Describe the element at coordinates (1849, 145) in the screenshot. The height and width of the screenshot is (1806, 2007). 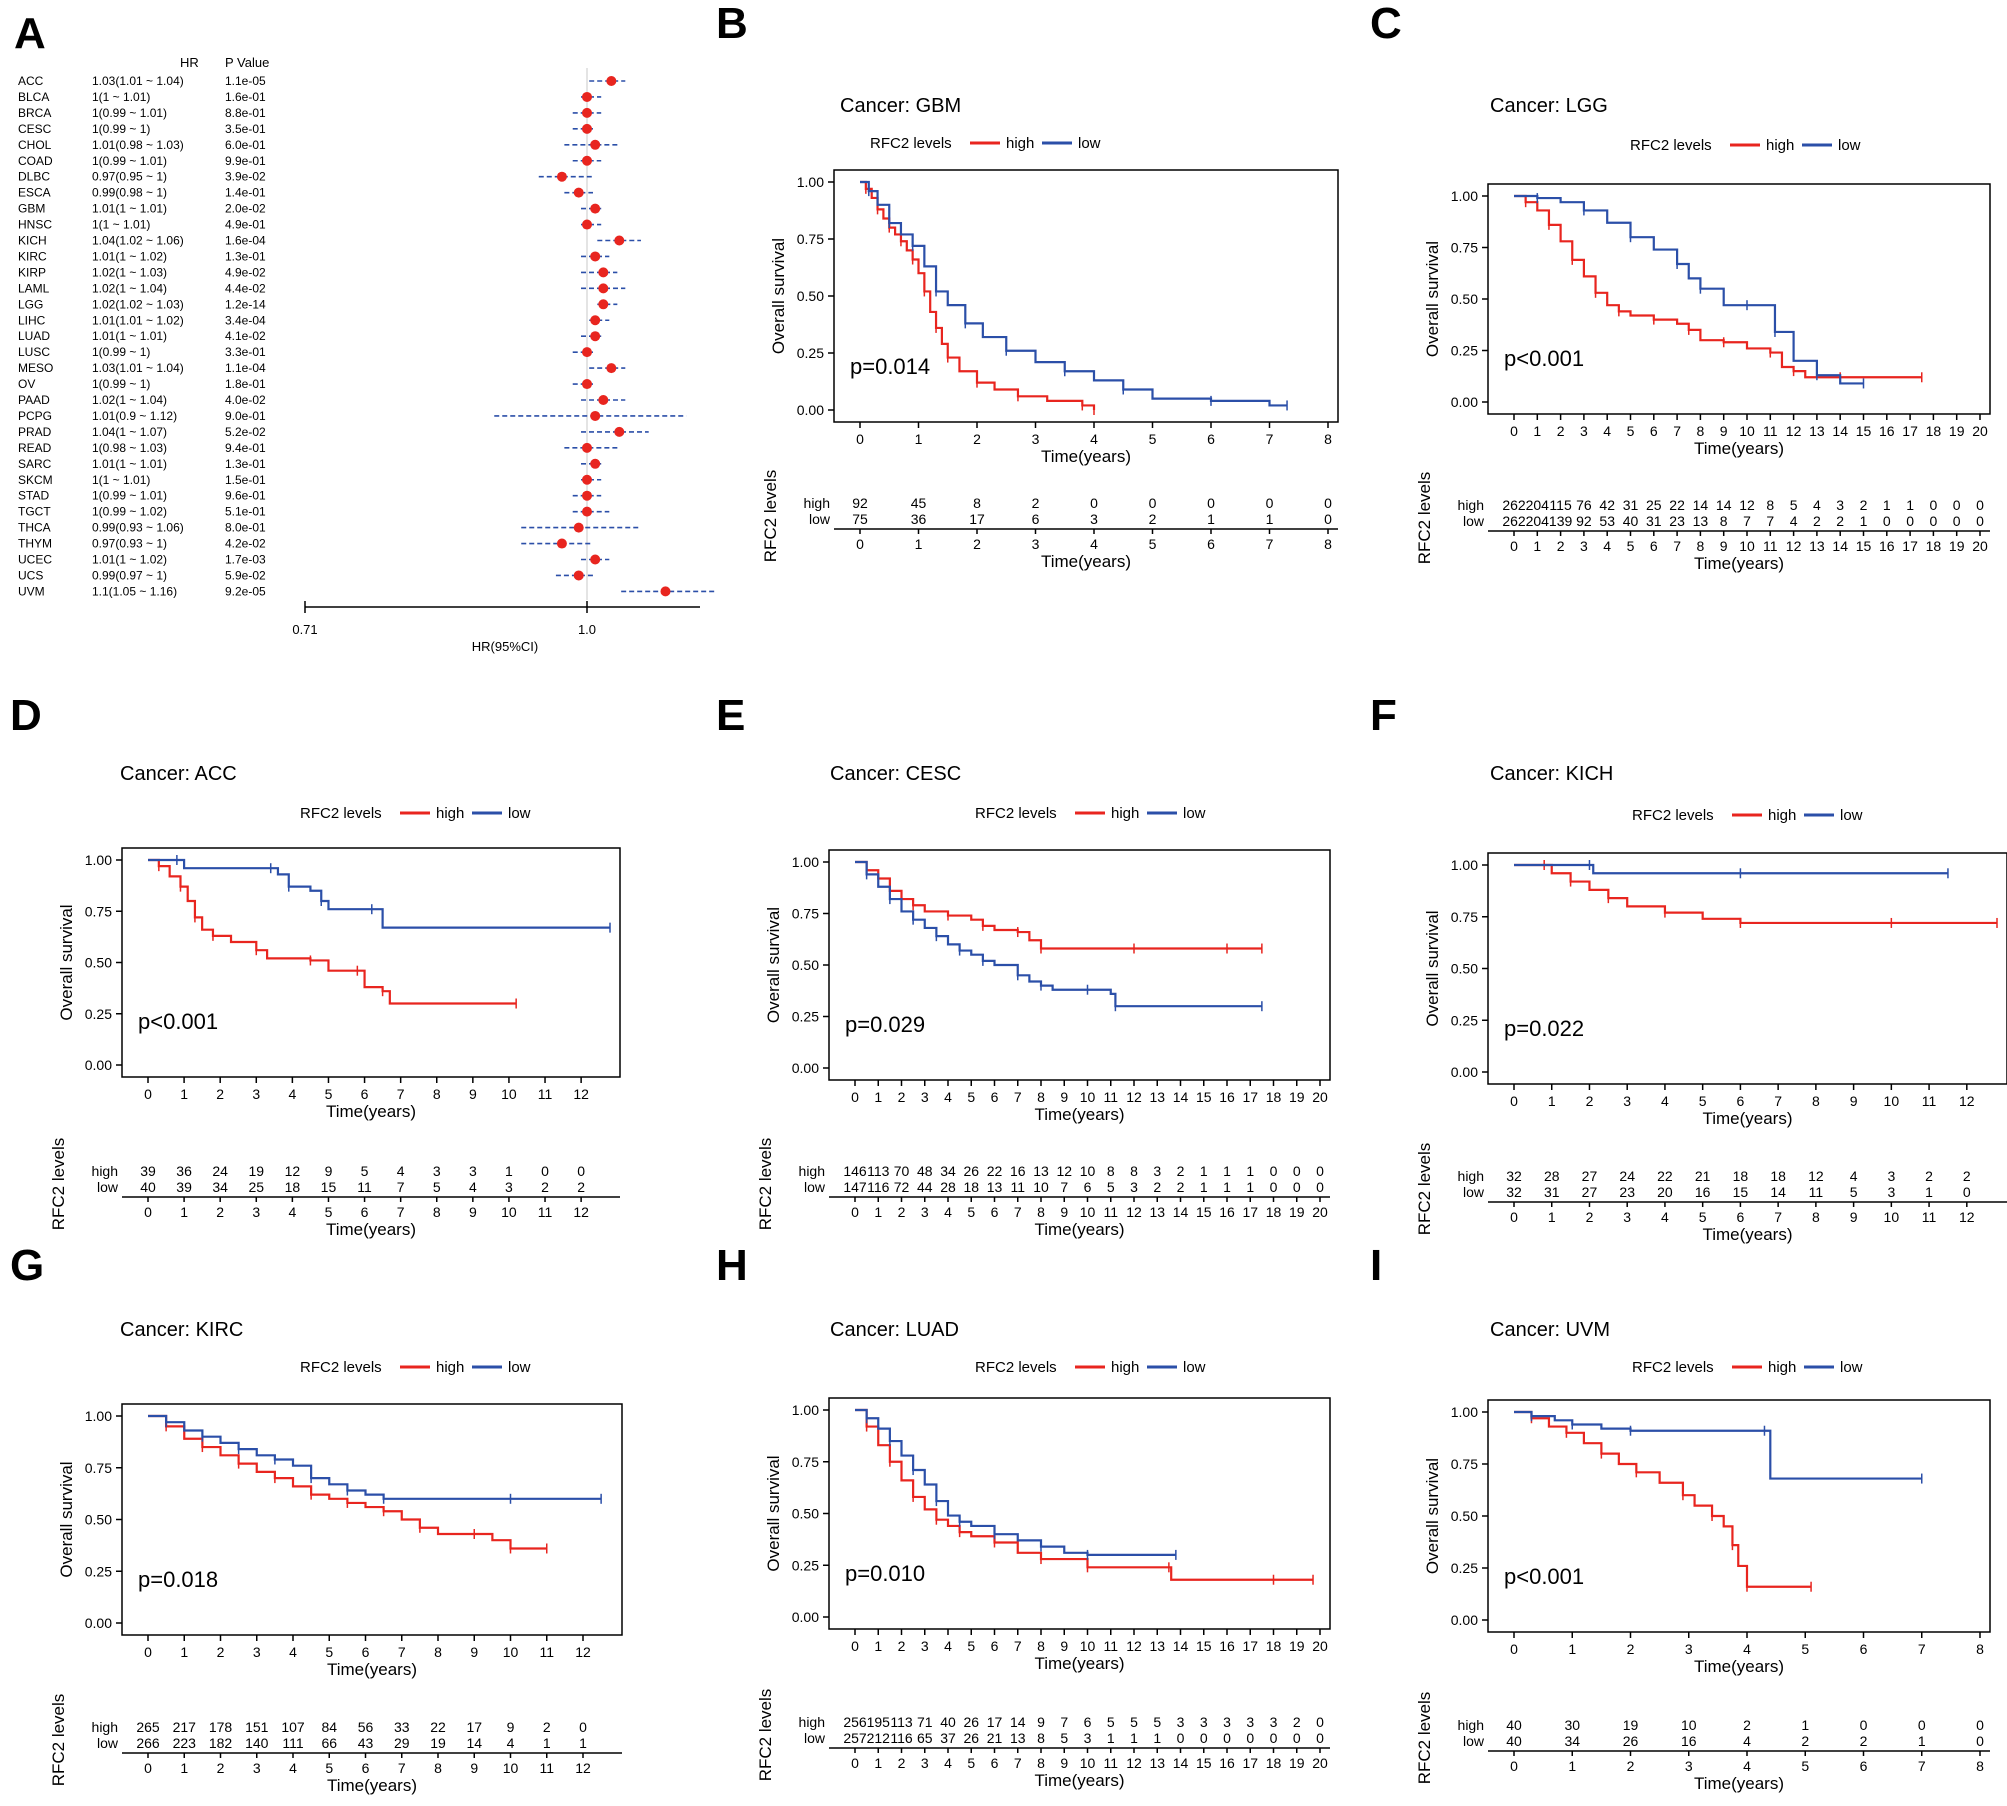
I see `km-legend-low-label: low` at that location.